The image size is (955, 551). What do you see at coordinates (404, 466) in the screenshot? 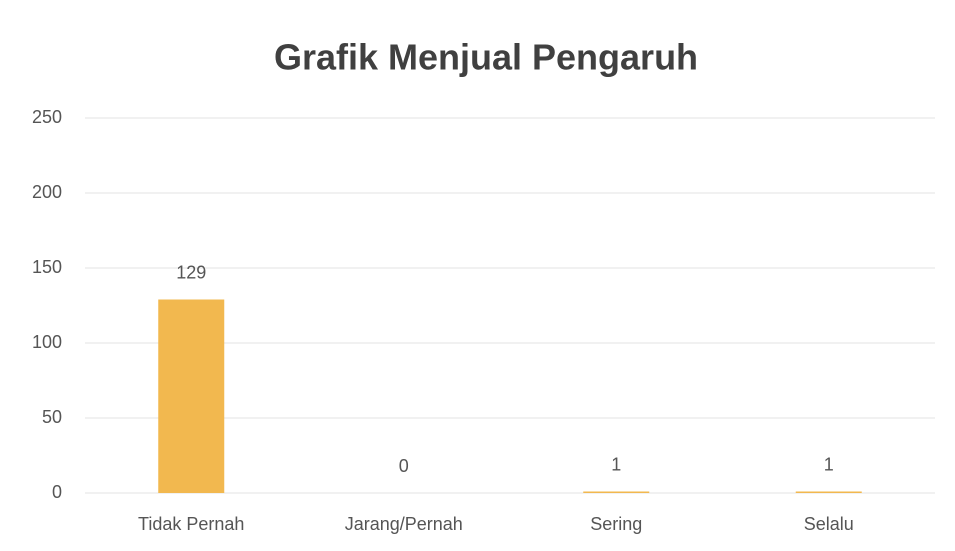
I see `data-label: 0` at bounding box center [404, 466].